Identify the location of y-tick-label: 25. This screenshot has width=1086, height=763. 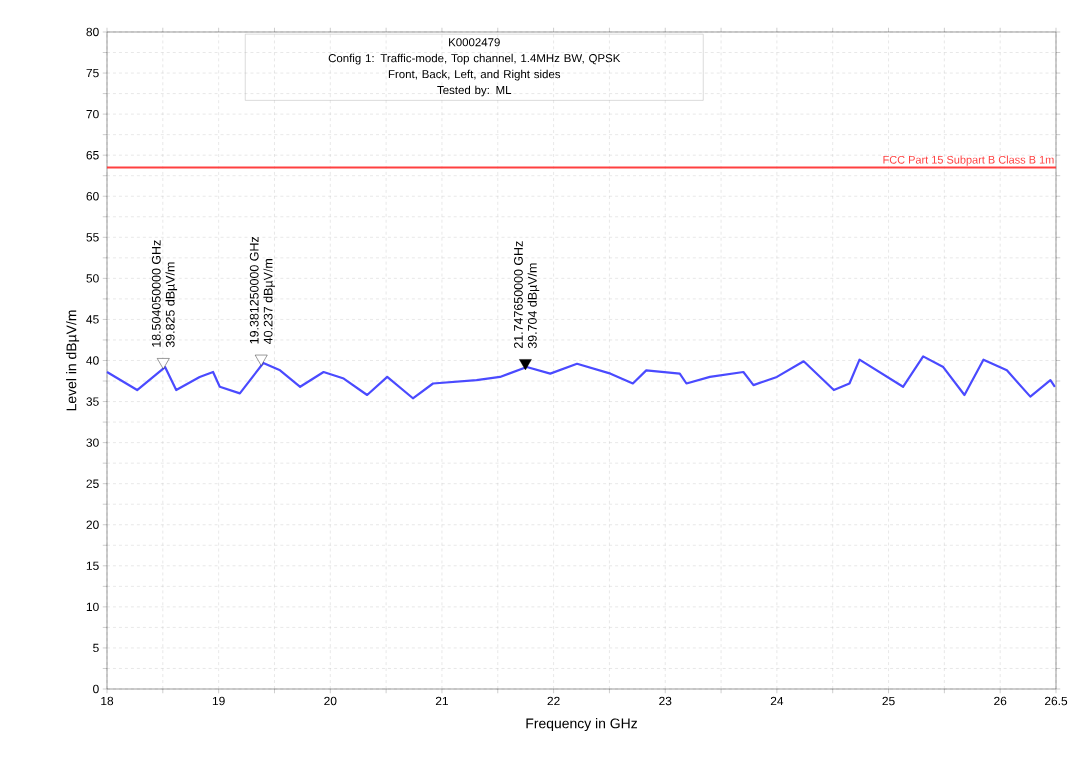
(92, 483).